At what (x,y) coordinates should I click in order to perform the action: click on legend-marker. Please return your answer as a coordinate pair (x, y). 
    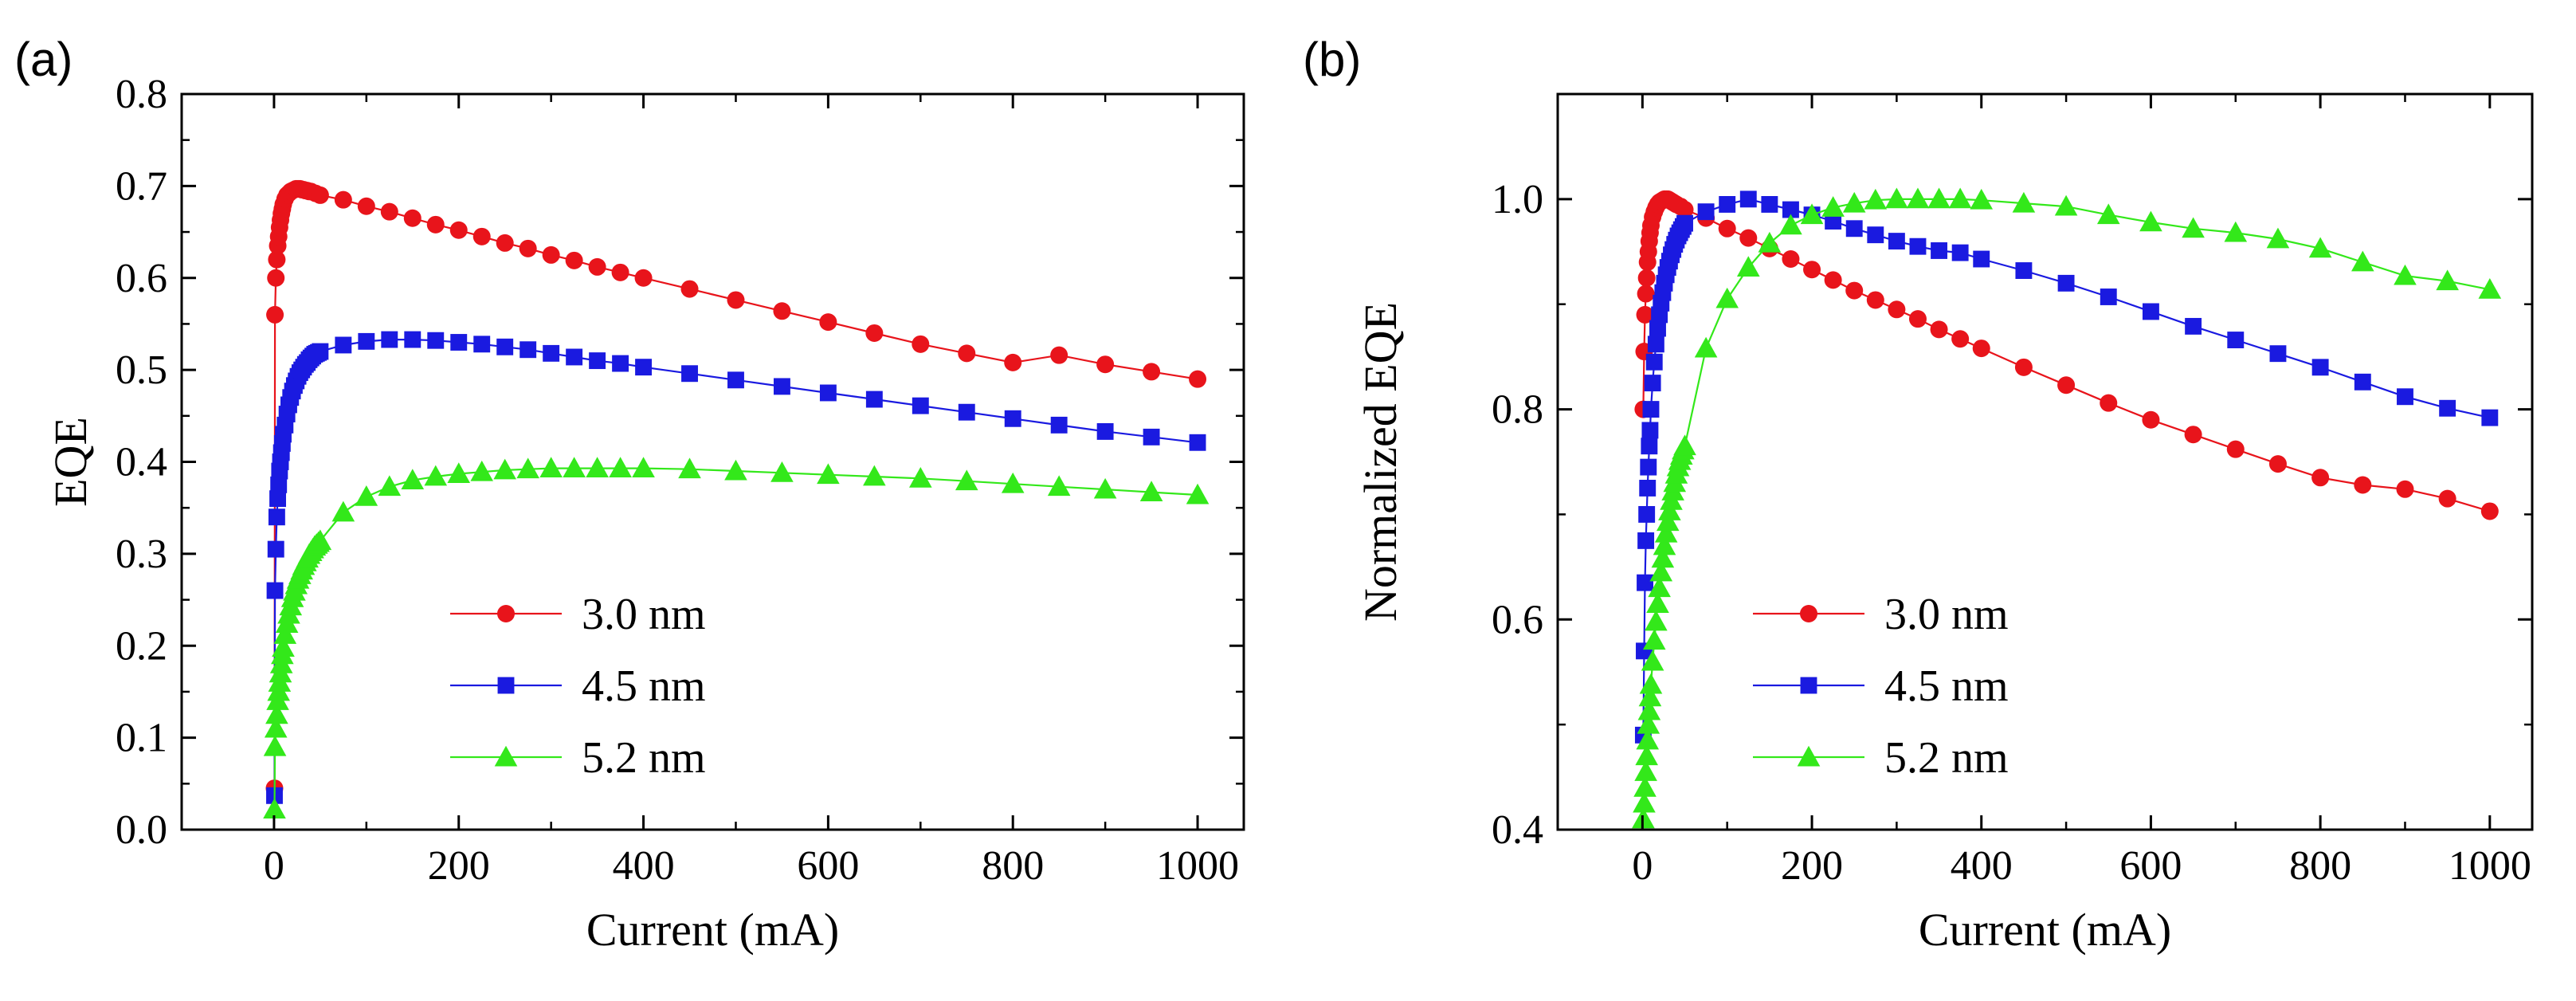
    Looking at the image, I should click on (506, 613).